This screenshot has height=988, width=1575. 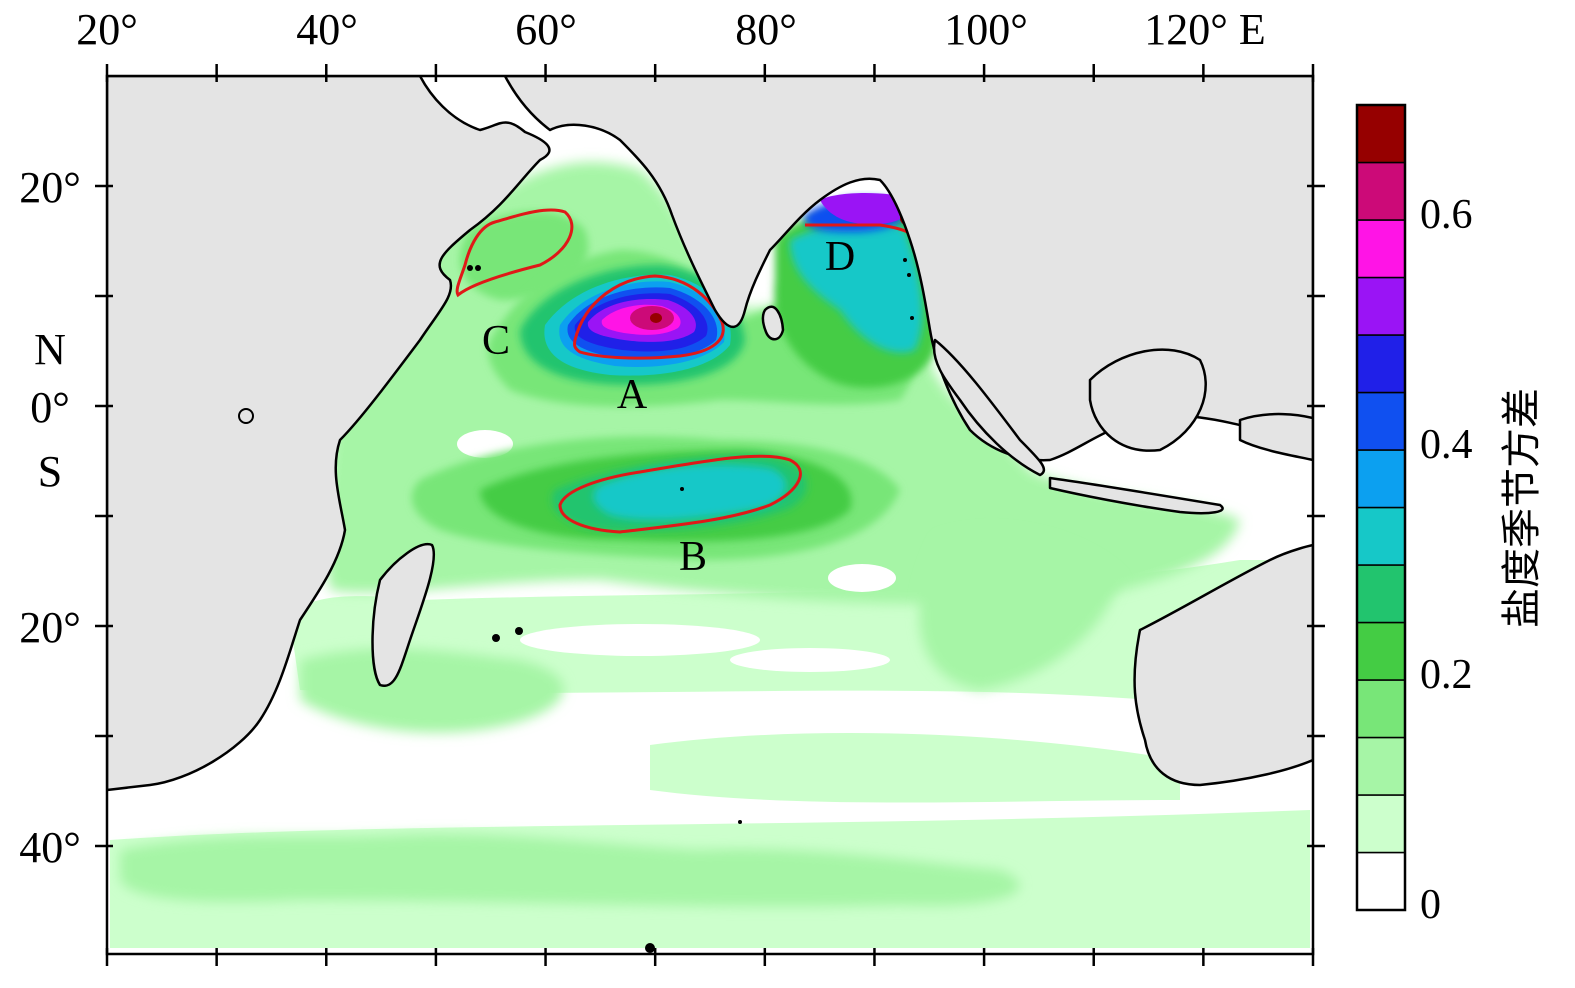 I want to click on variance-maxima, so click(x=675, y=376).